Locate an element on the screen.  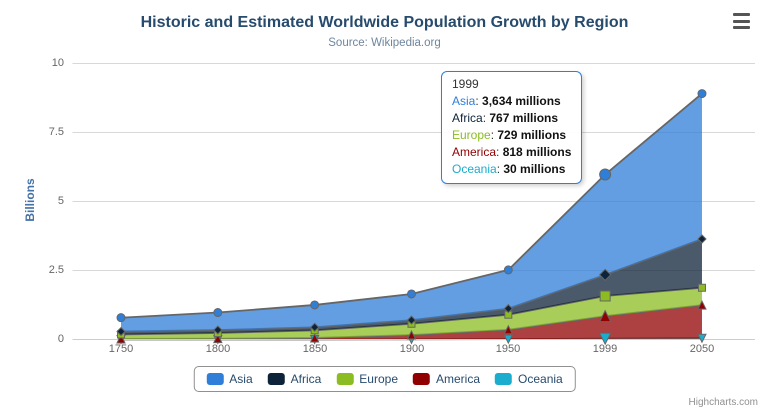
legend-item-asia: Asia is located at coordinates (229, 379).